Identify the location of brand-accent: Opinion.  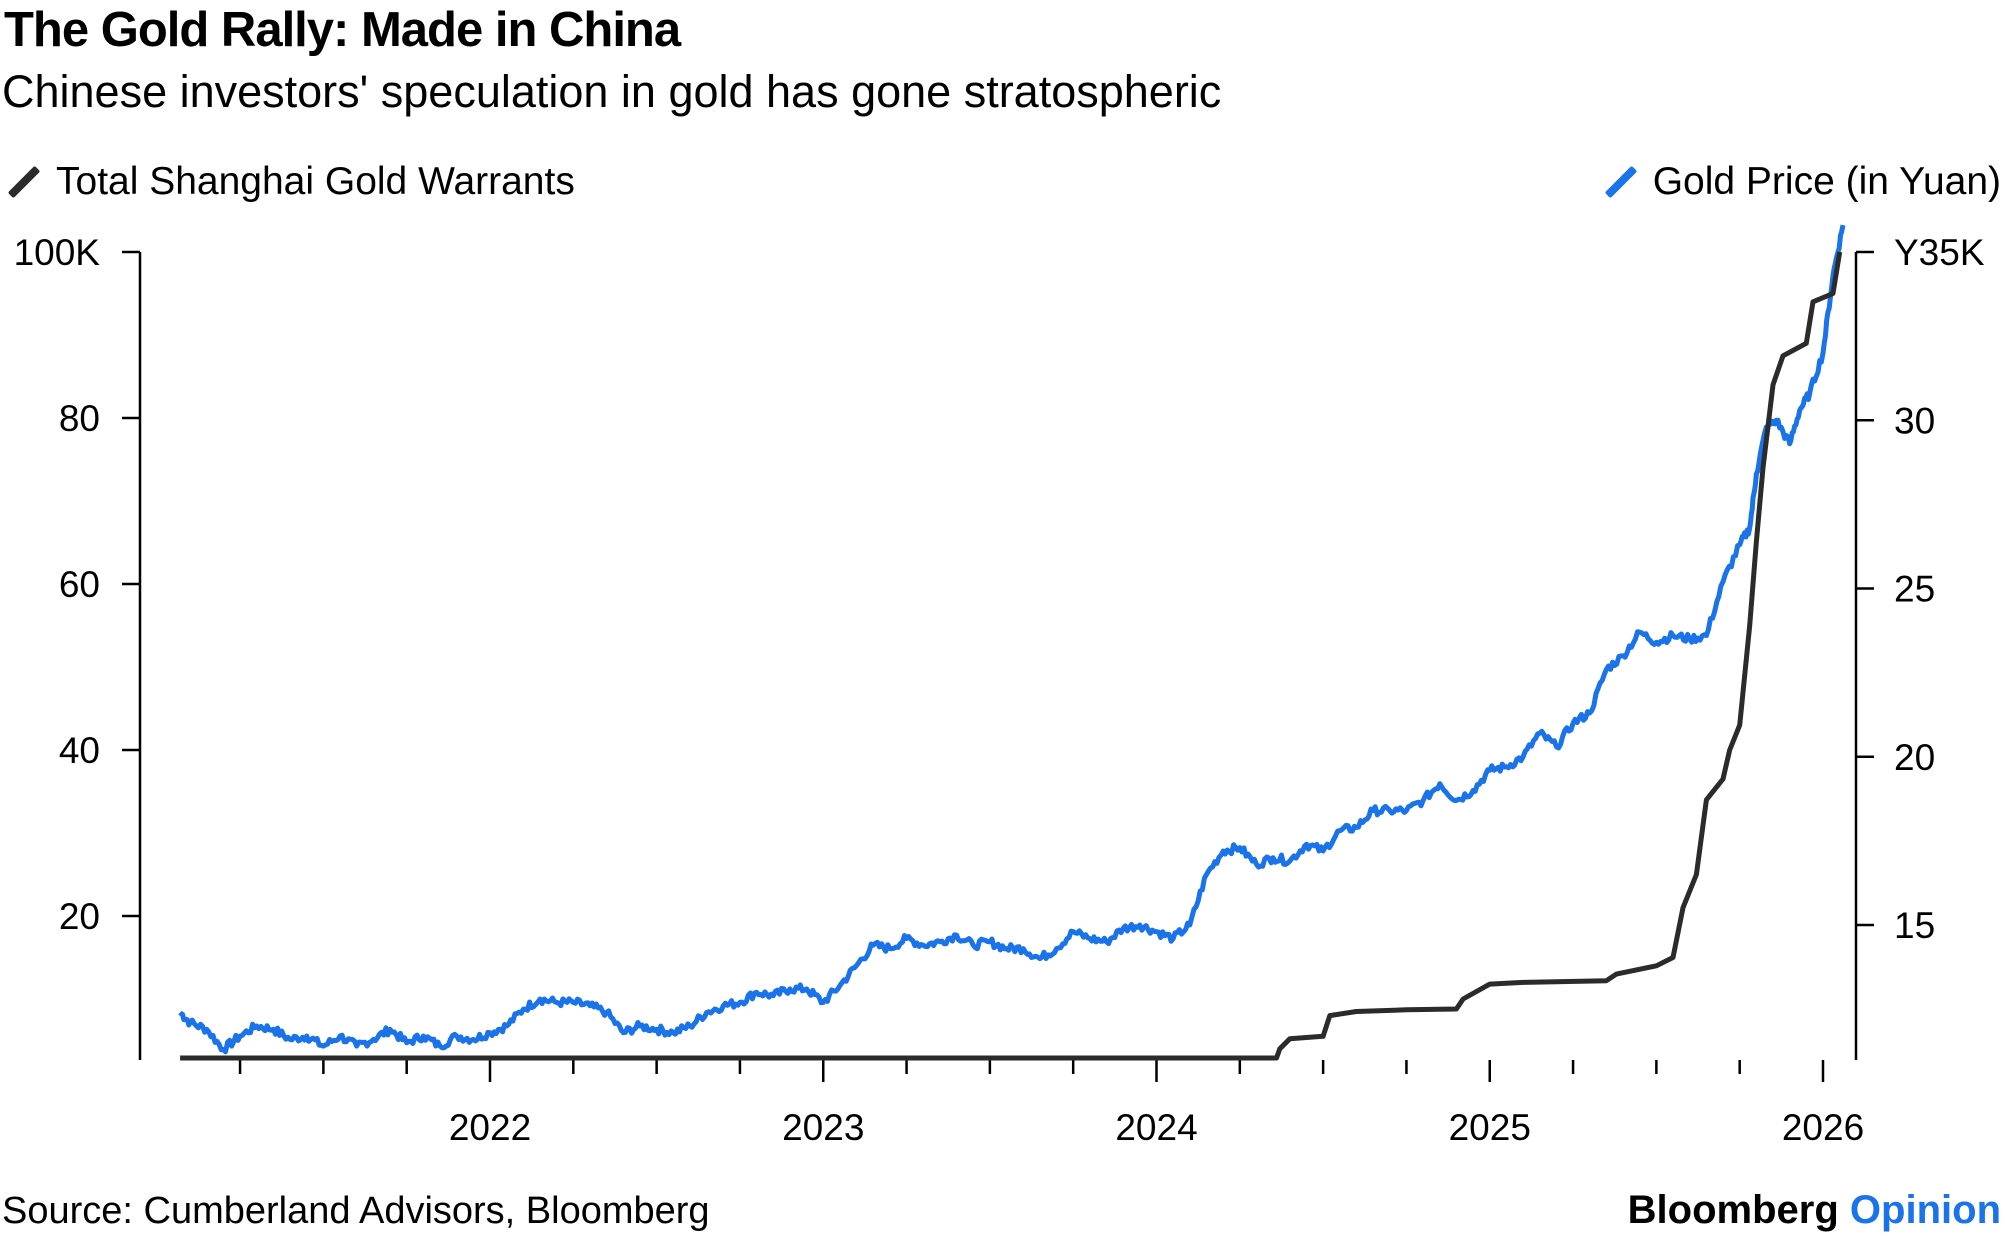
(1925, 1210).